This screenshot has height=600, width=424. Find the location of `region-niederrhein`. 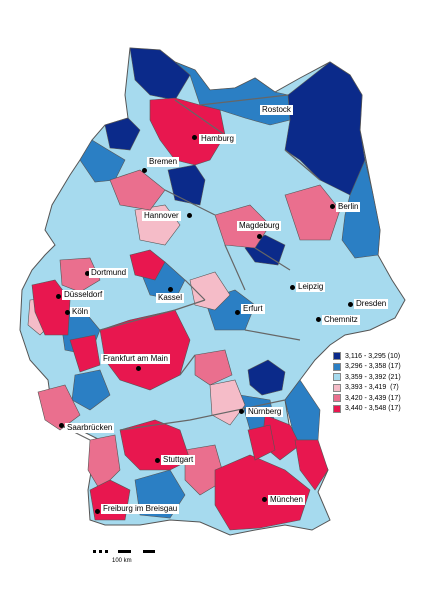

region-niederrhein is located at coordinates (51, 307).